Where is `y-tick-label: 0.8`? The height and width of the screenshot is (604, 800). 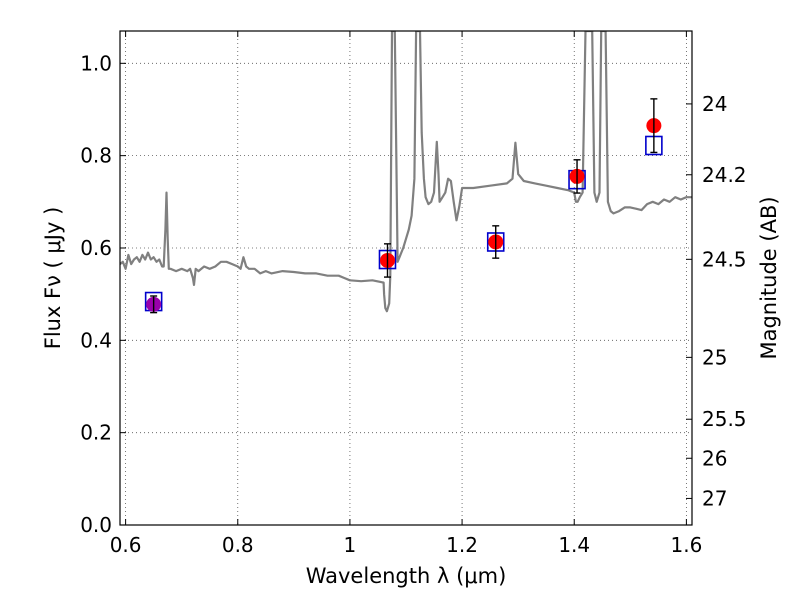
y-tick-label: 0.8 is located at coordinates (96, 156).